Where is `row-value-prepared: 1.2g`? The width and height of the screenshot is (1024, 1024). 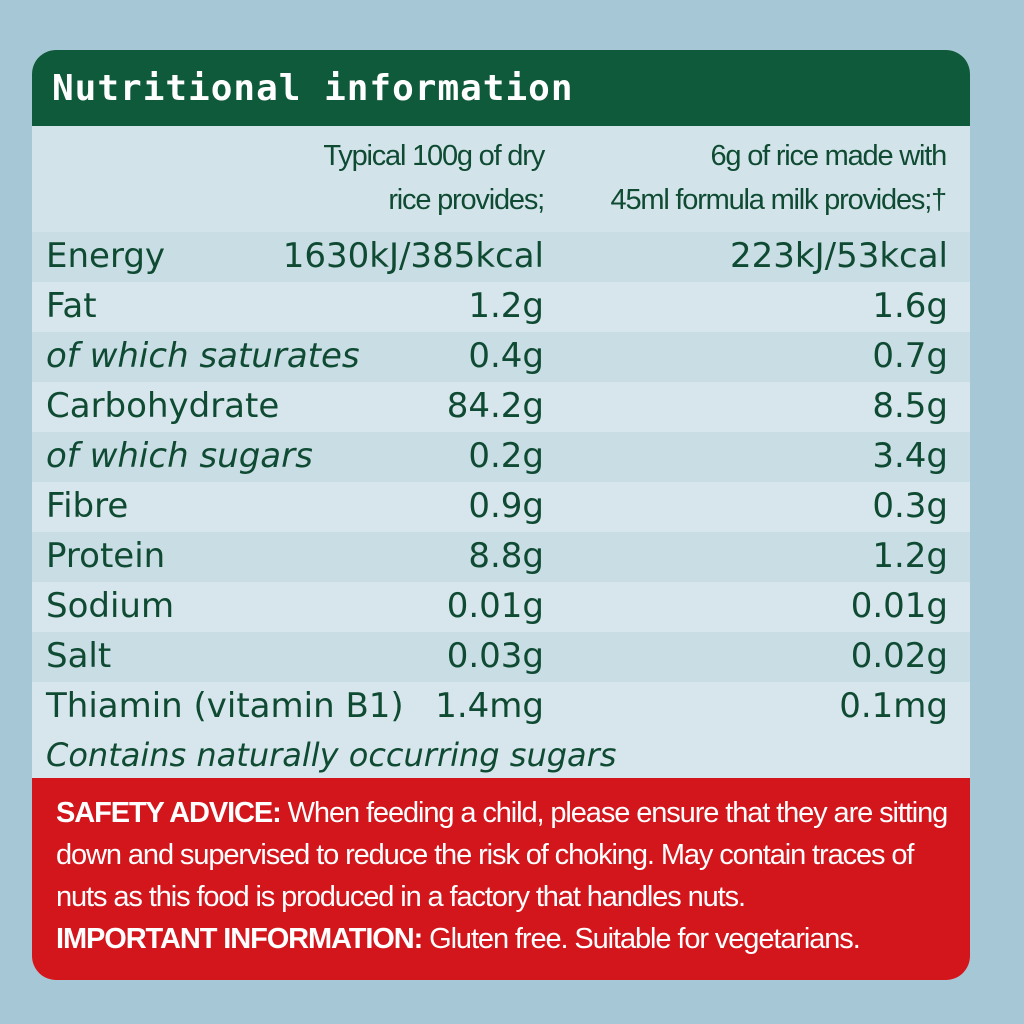 row-value-prepared: 1.2g is located at coordinates (910, 556).